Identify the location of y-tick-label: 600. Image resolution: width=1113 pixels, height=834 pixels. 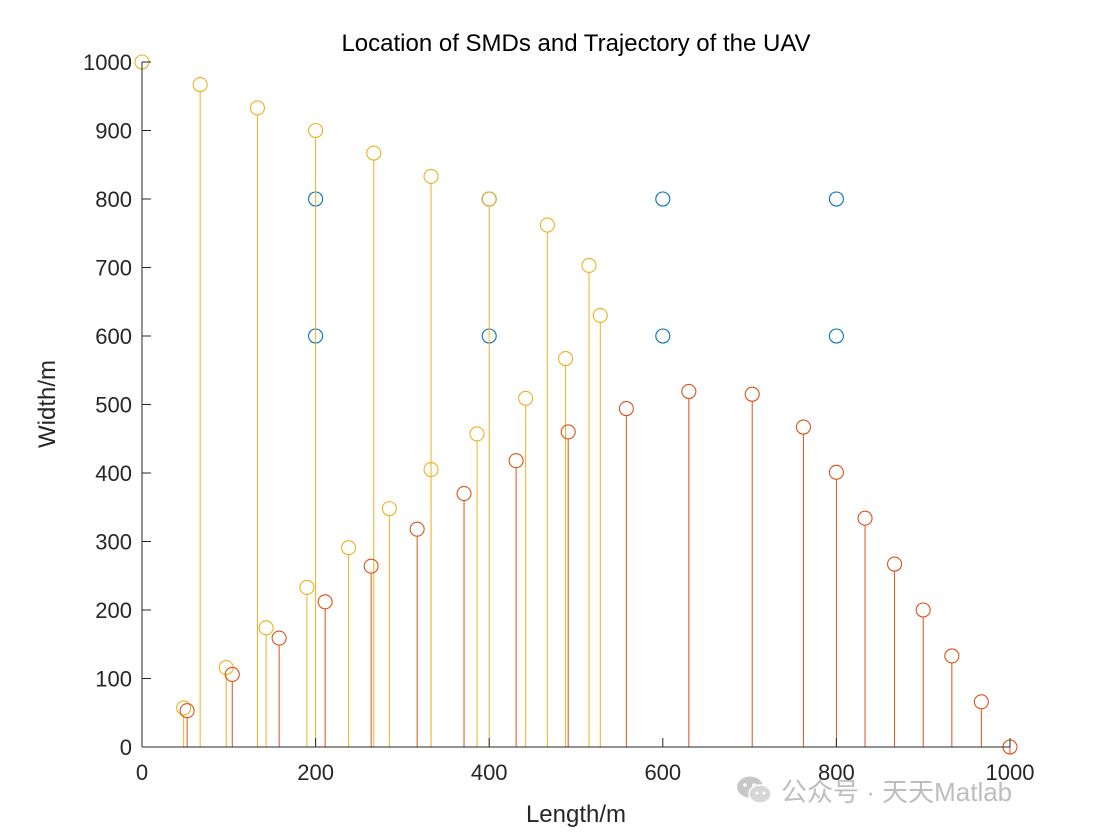
(113, 336).